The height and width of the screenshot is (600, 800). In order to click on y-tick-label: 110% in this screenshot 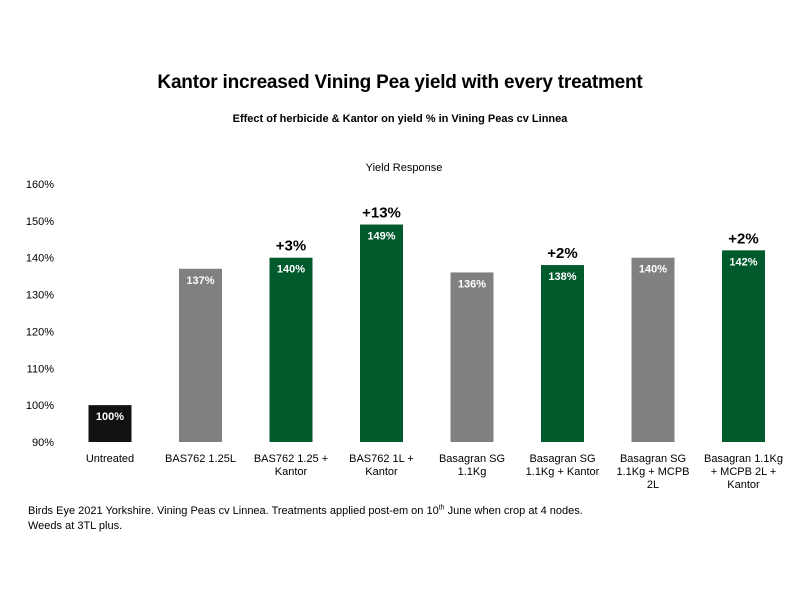, I will do `click(41, 369)`.